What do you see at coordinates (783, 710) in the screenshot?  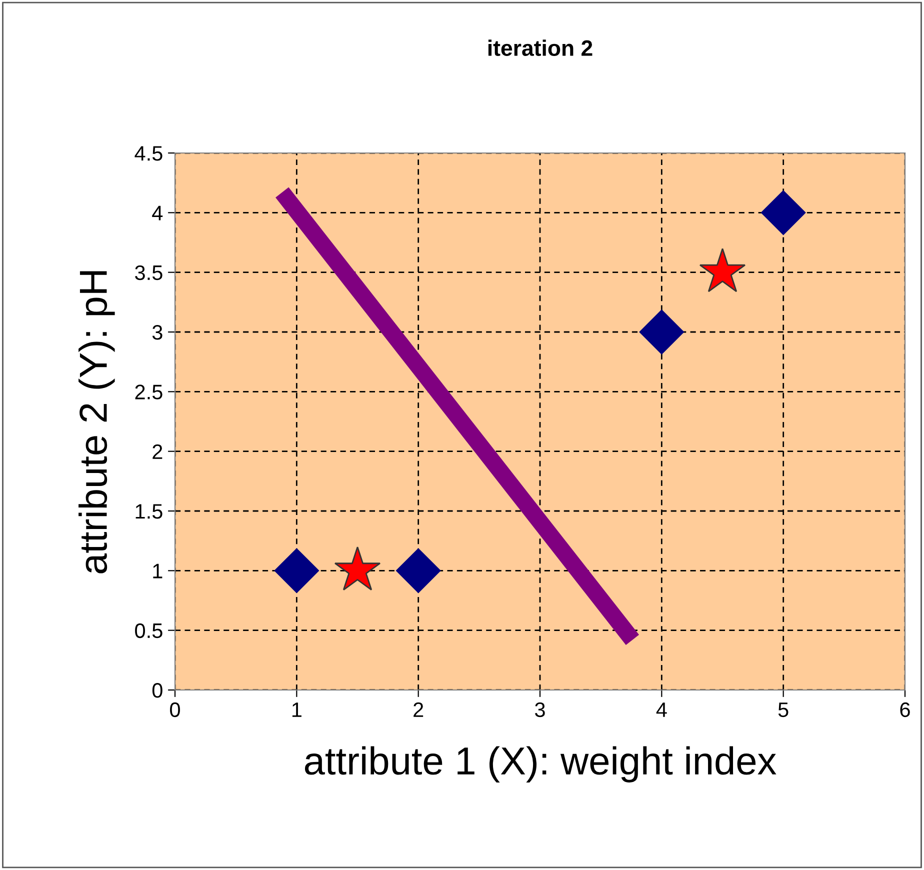 I see `x-tick-label: 5` at bounding box center [783, 710].